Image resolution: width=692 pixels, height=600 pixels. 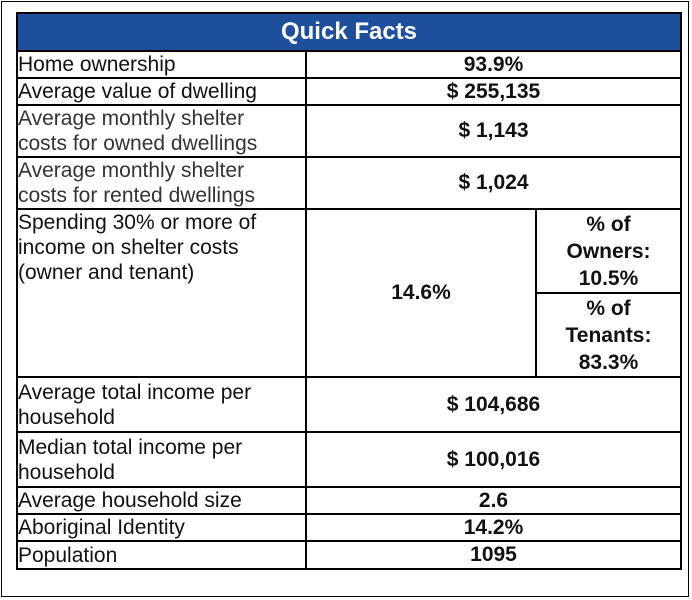 What do you see at coordinates (493, 91) in the screenshot?
I see `avg-dwelling-value: $ 255,135` at bounding box center [493, 91].